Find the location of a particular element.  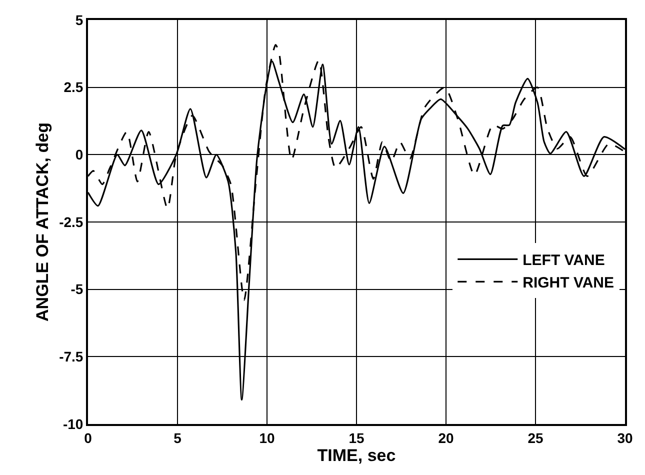

y-axis-title: ANGLE OF ATTACK, deg is located at coordinates (42, 222).